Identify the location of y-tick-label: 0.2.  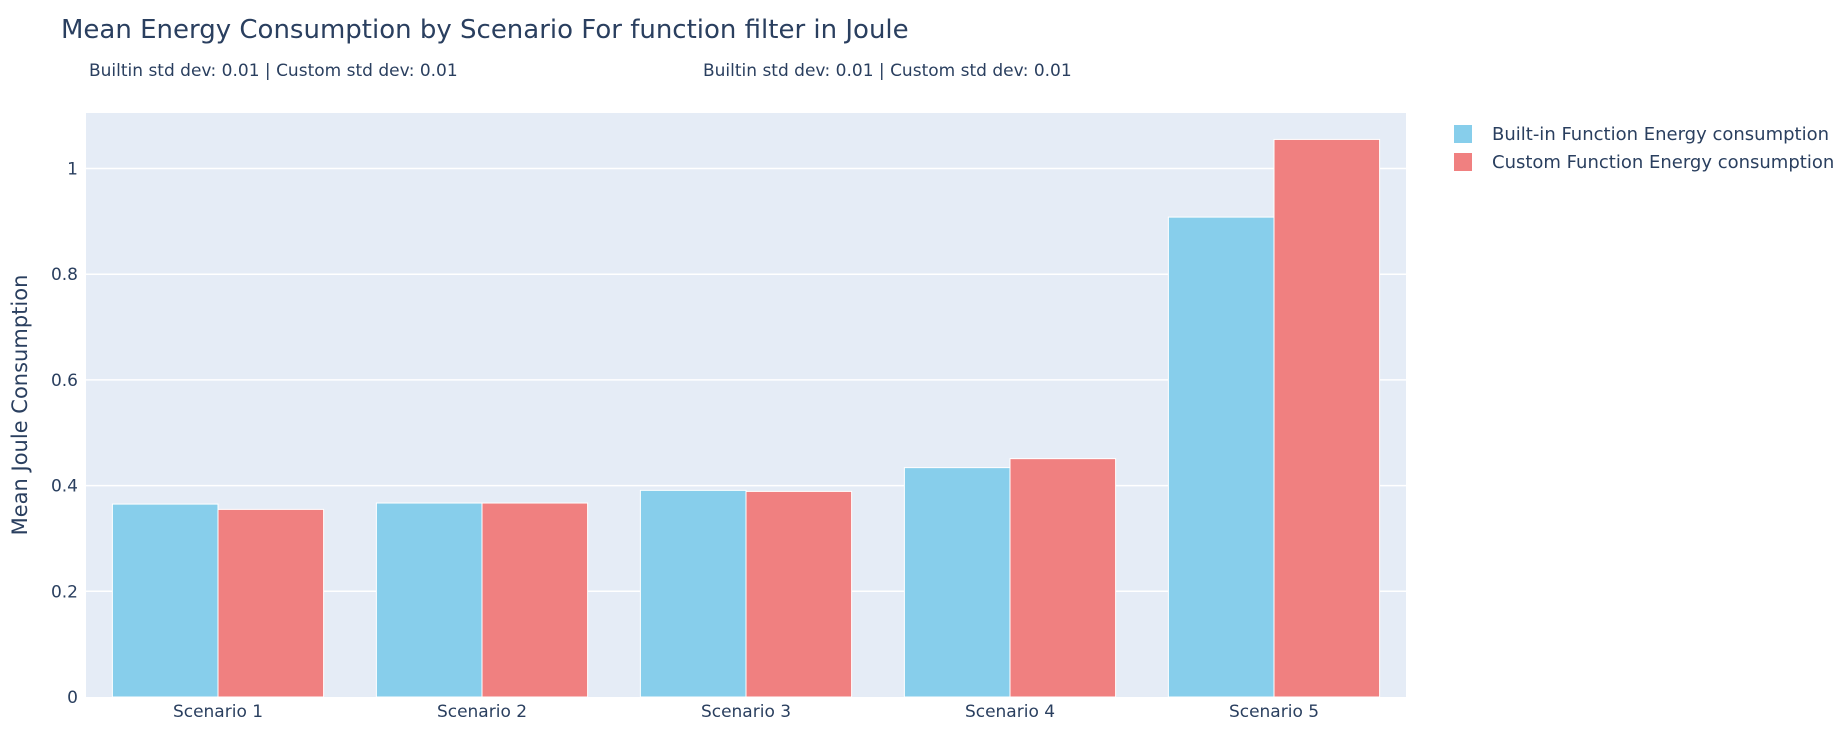
(64, 592).